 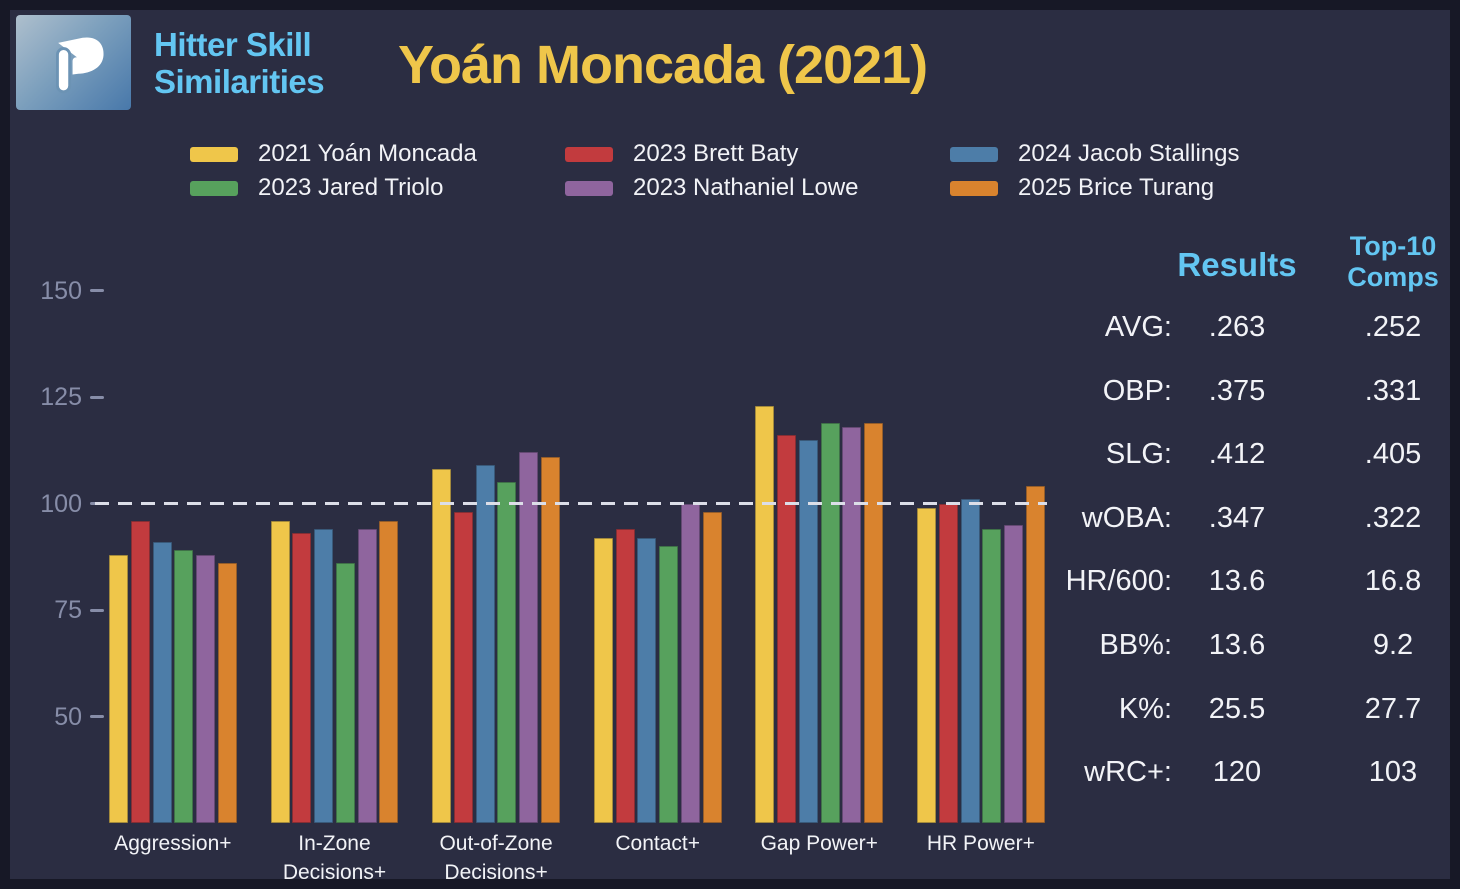 I want to click on y-axis-tick-label: 50, so click(x=68, y=716).